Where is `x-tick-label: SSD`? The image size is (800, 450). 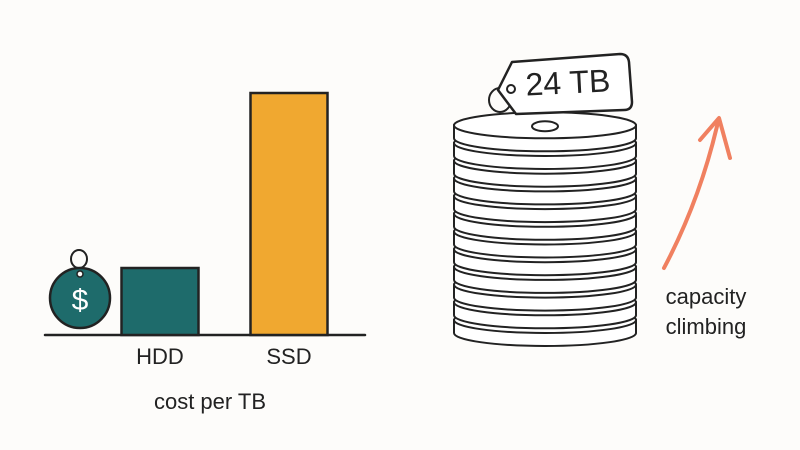 x-tick-label: SSD is located at coordinates (288, 356).